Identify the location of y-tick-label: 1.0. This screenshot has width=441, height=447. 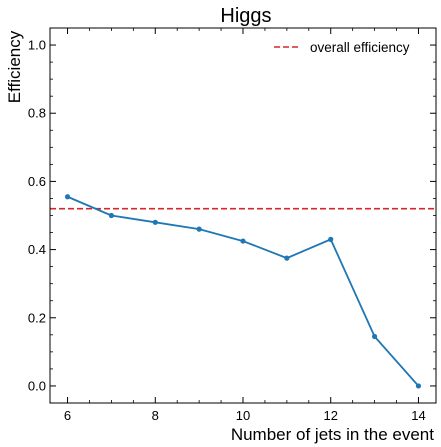
(37, 45).